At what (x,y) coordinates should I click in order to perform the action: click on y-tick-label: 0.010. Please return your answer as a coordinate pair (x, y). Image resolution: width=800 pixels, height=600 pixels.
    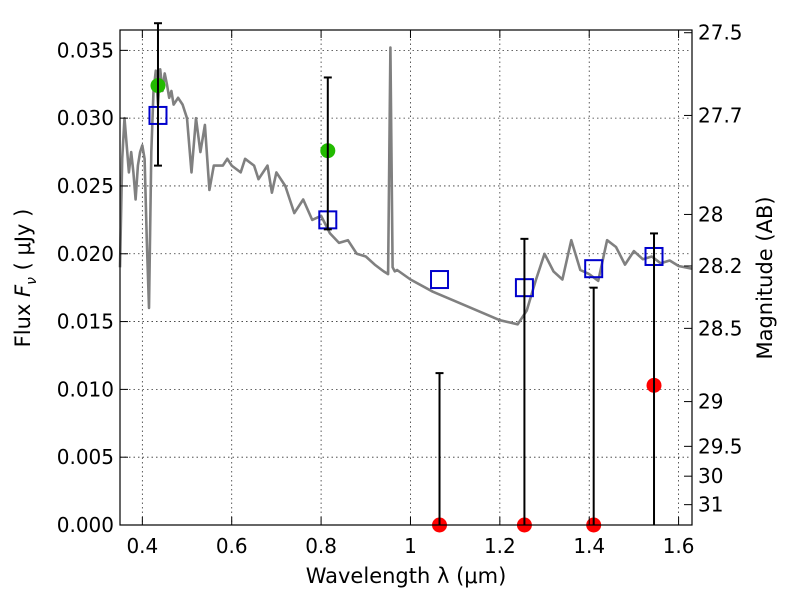
    Looking at the image, I should click on (85, 389).